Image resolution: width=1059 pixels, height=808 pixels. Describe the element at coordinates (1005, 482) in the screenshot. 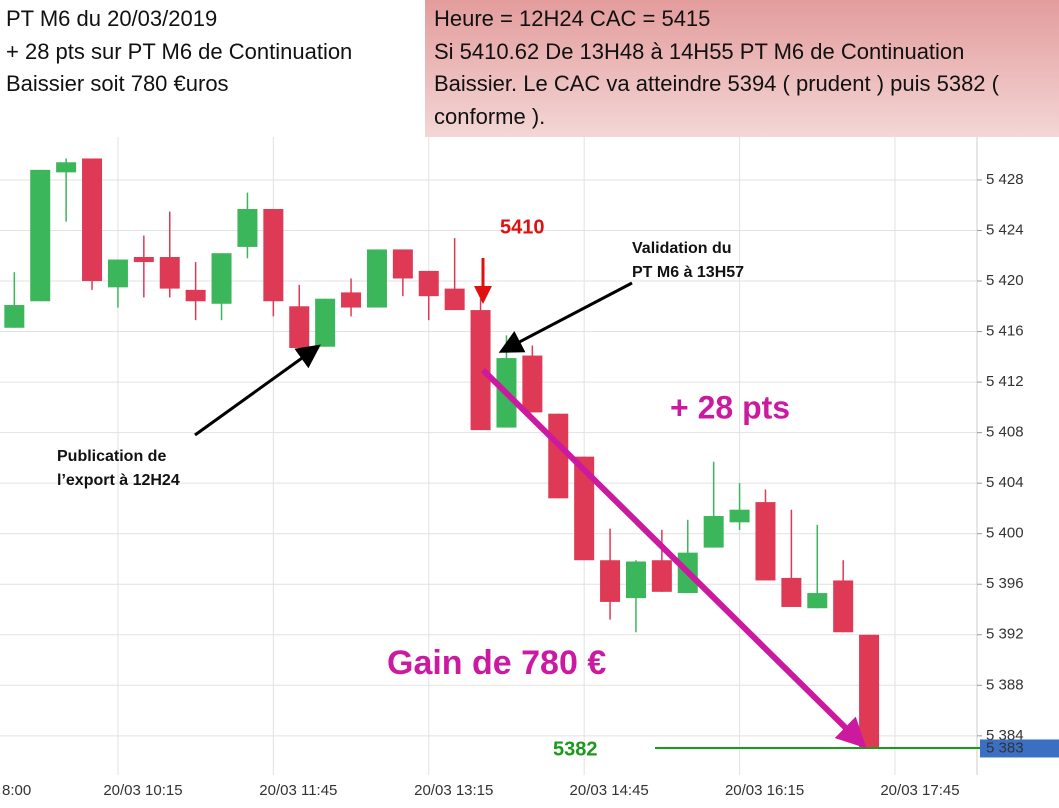

I see `y-tick-label: 5 404` at that location.